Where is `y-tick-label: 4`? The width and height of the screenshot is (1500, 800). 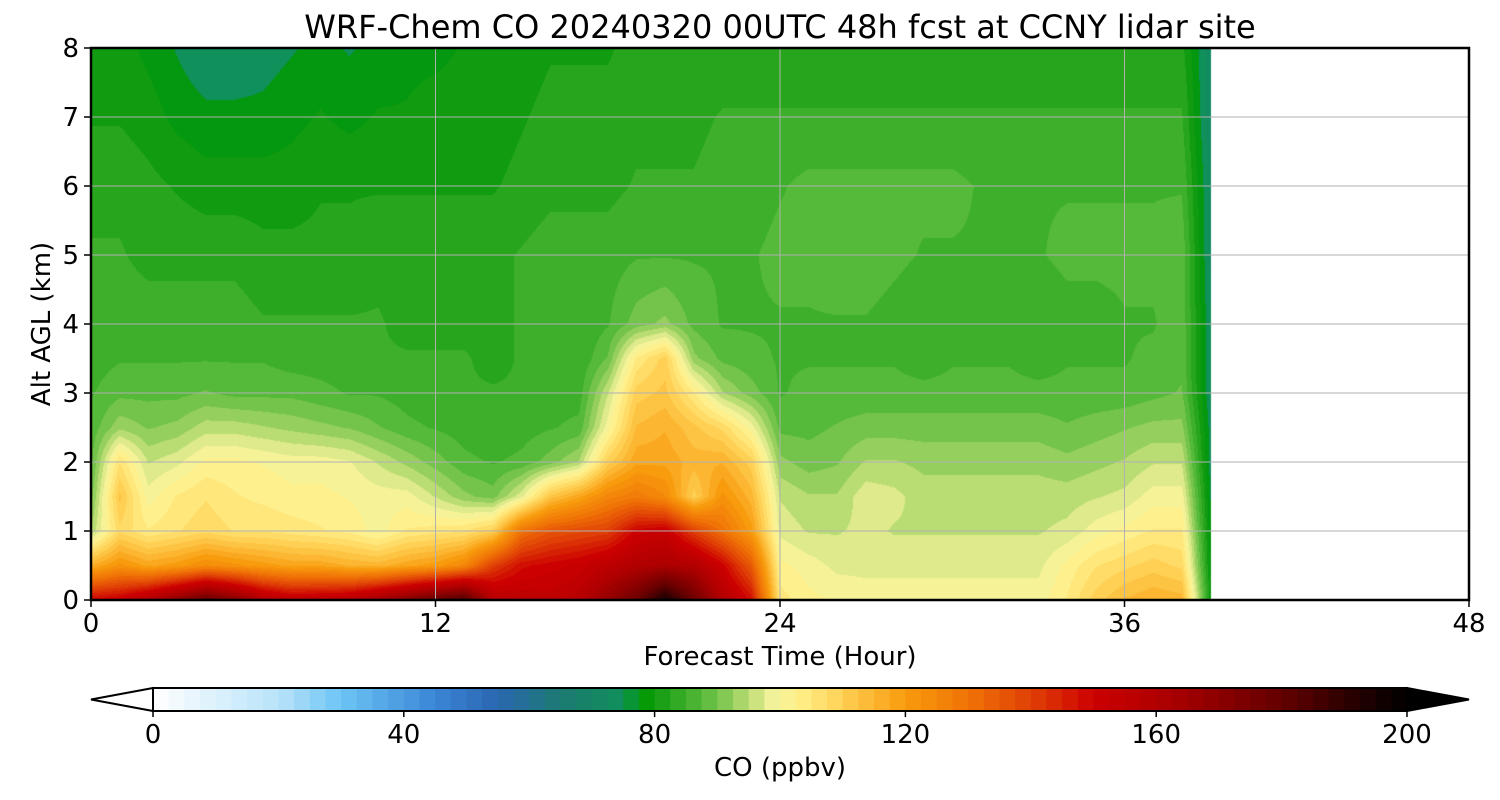
y-tick-label: 4 is located at coordinates (70, 325).